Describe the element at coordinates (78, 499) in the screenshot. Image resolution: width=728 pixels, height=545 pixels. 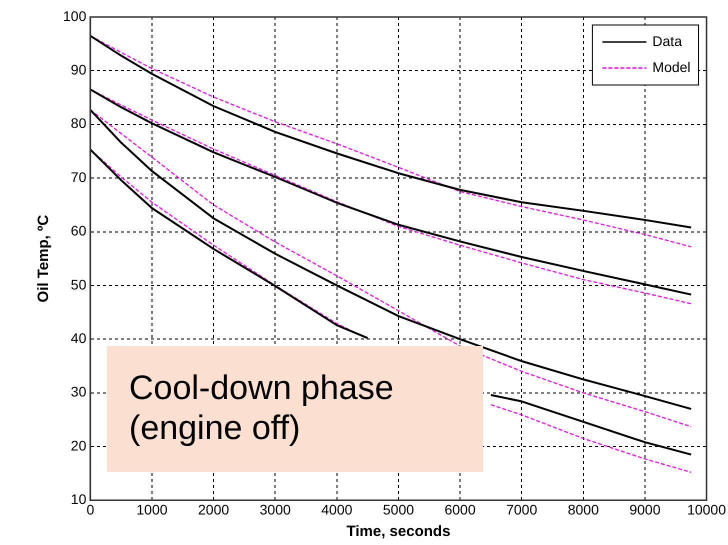
I see `y-tick-label: 10` at that location.